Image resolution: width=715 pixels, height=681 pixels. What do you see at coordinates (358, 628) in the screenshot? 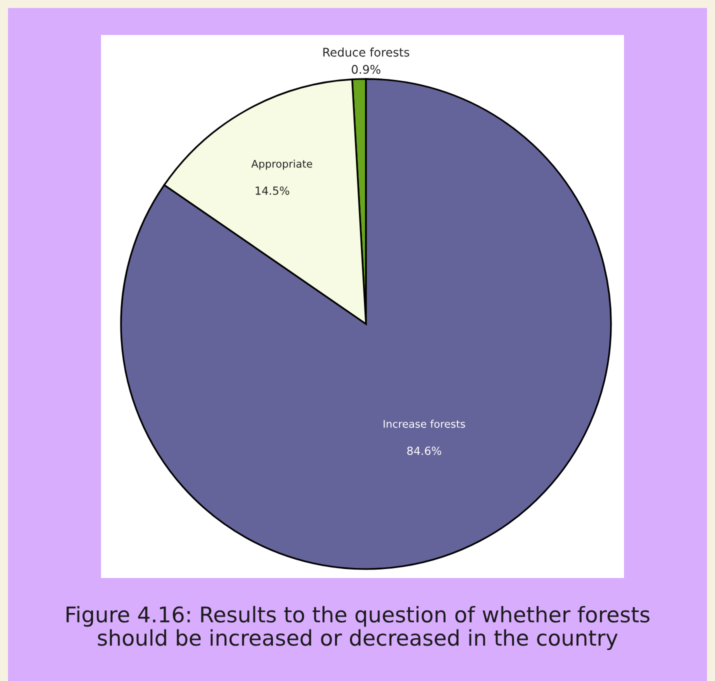
I see `caption: Figure 4.16: Results to the question of whether forests should be increased or decreased in the country` at bounding box center [358, 628].